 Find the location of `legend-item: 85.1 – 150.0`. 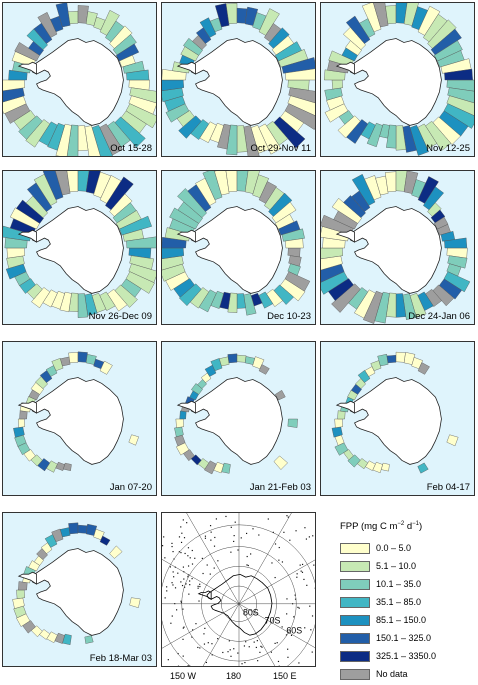

legend-item: 85.1 – 150.0 is located at coordinates (383, 620).